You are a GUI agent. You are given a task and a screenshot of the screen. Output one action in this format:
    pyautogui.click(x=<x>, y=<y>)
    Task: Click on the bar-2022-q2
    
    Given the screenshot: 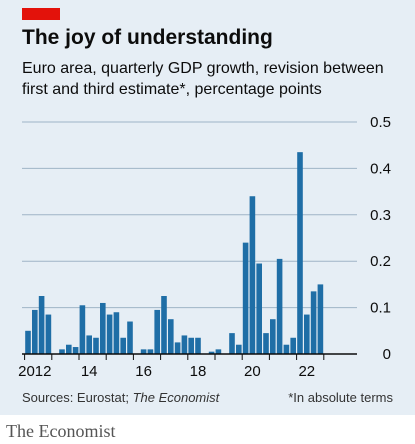 What is the action you would take?
    pyautogui.click(x=307, y=334)
    